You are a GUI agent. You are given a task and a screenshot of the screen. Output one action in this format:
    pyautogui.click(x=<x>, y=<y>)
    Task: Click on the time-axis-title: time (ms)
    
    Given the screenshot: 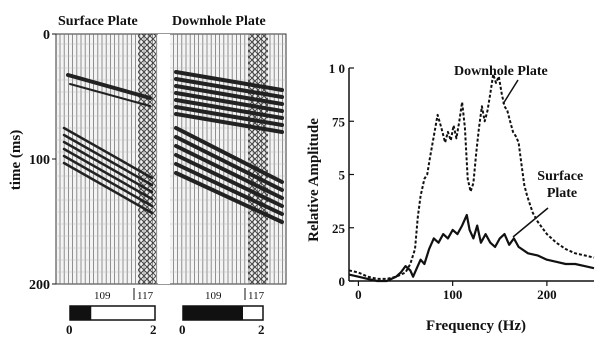 What is the action you would take?
    pyautogui.click(x=16, y=160)
    